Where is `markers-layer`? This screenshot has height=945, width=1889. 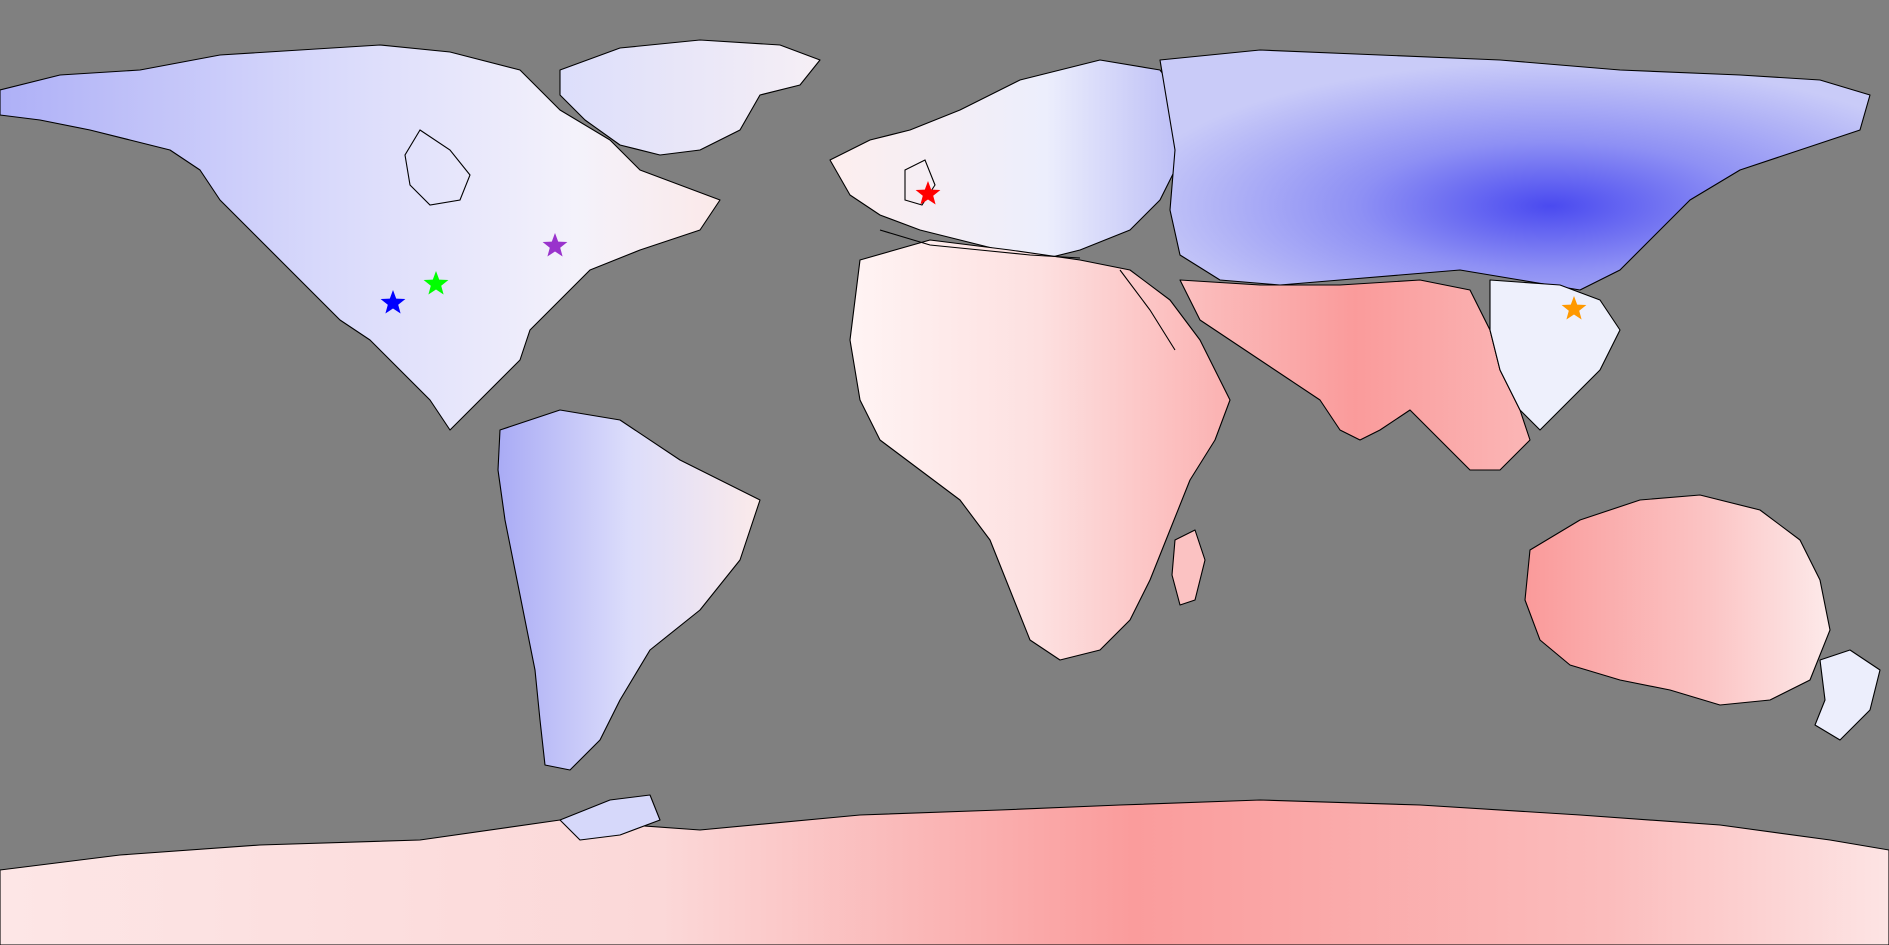 markers-layer is located at coordinates (983, 250).